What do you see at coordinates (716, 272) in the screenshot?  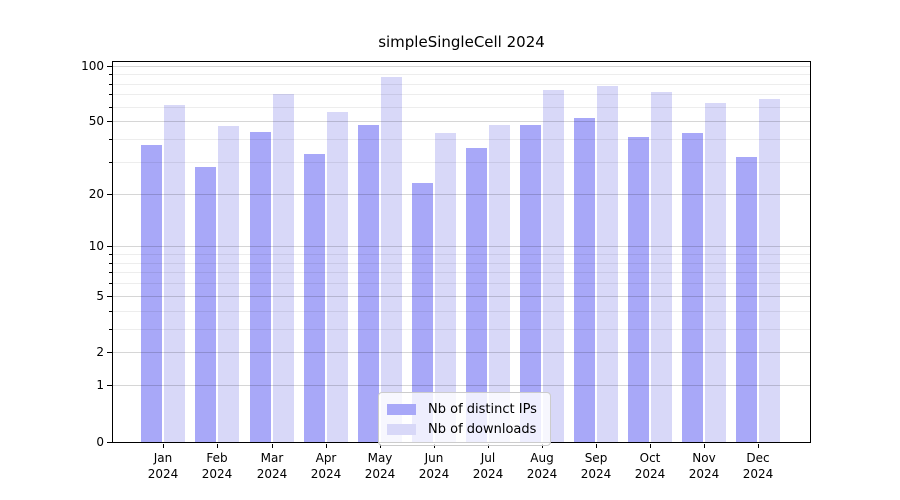 I see `bar-downloads-nov` at bounding box center [716, 272].